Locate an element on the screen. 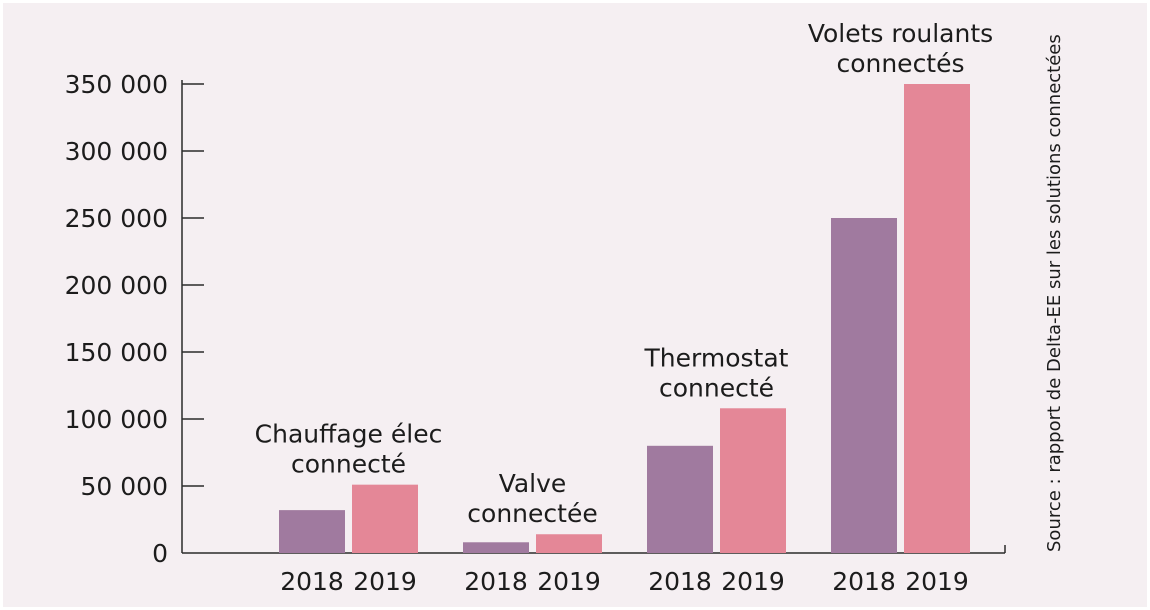 The width and height of the screenshot is (1150, 610). y-tick-label: 350 000 is located at coordinates (116, 84).